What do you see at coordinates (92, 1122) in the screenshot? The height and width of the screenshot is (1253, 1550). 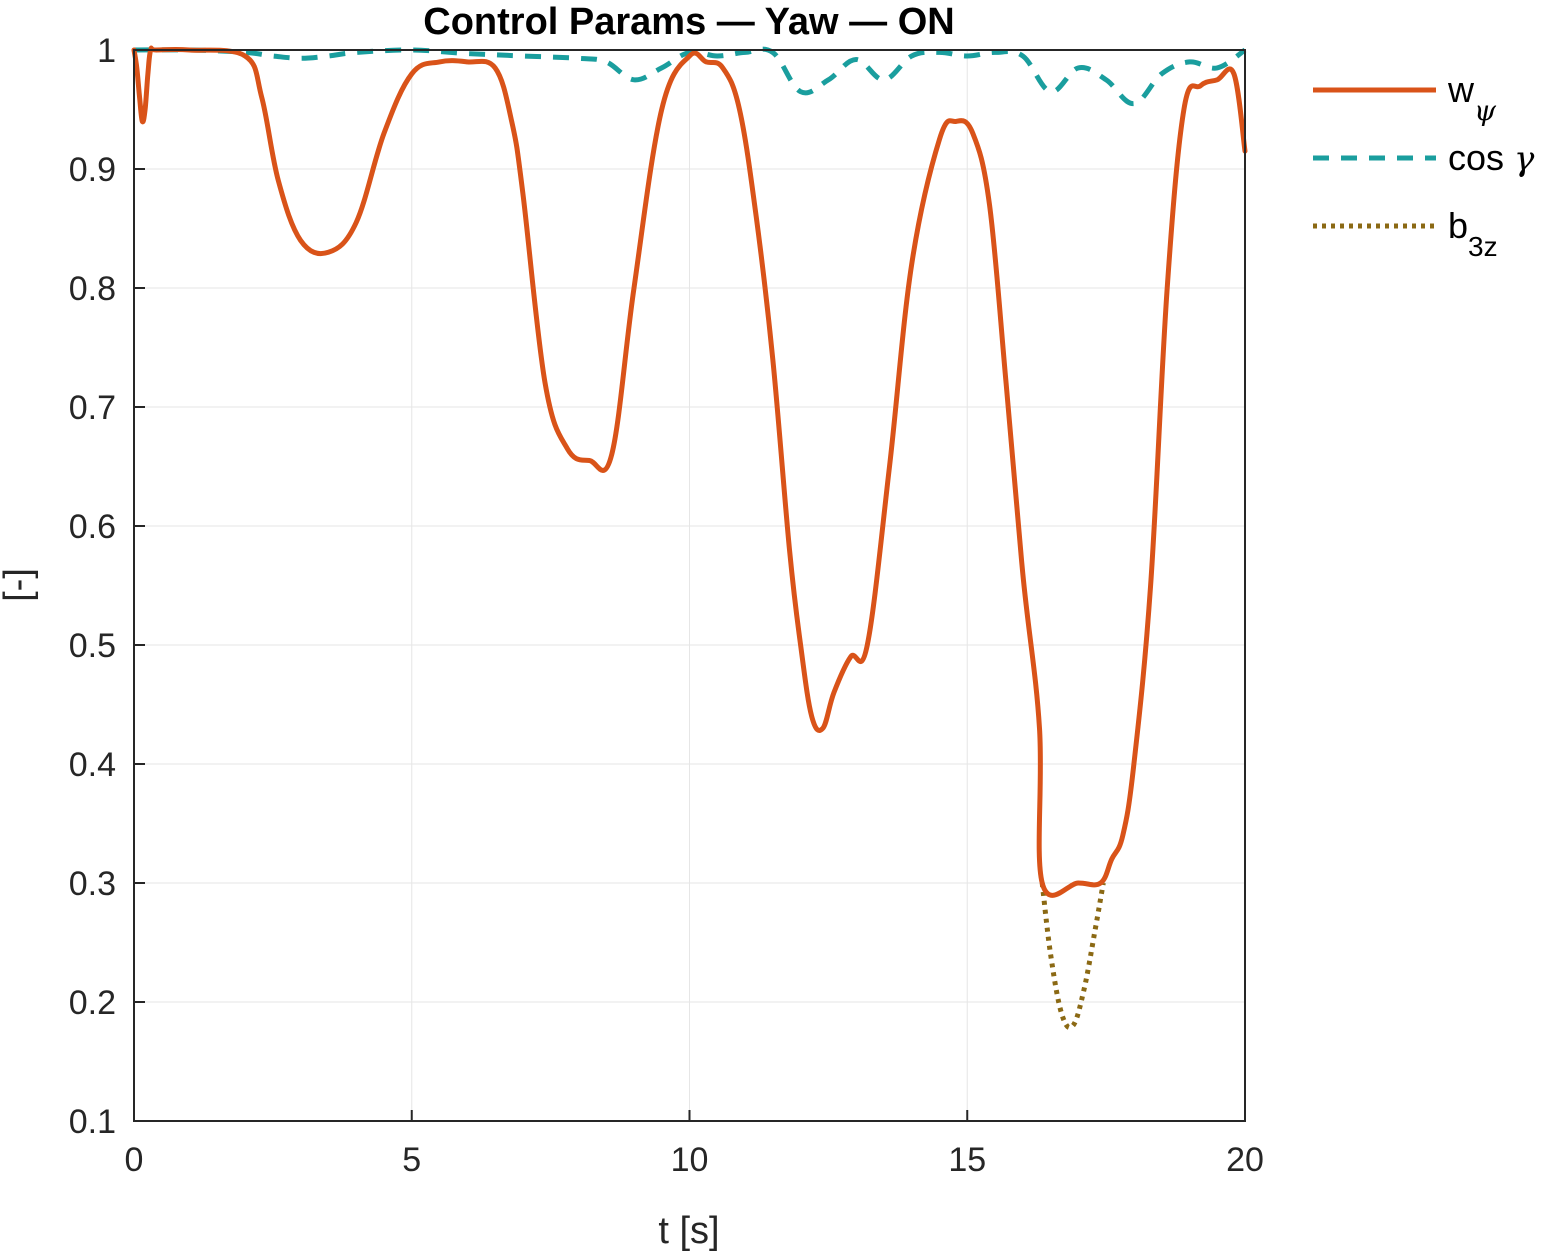 I see `y-tick-label: 0.1` at bounding box center [92, 1122].